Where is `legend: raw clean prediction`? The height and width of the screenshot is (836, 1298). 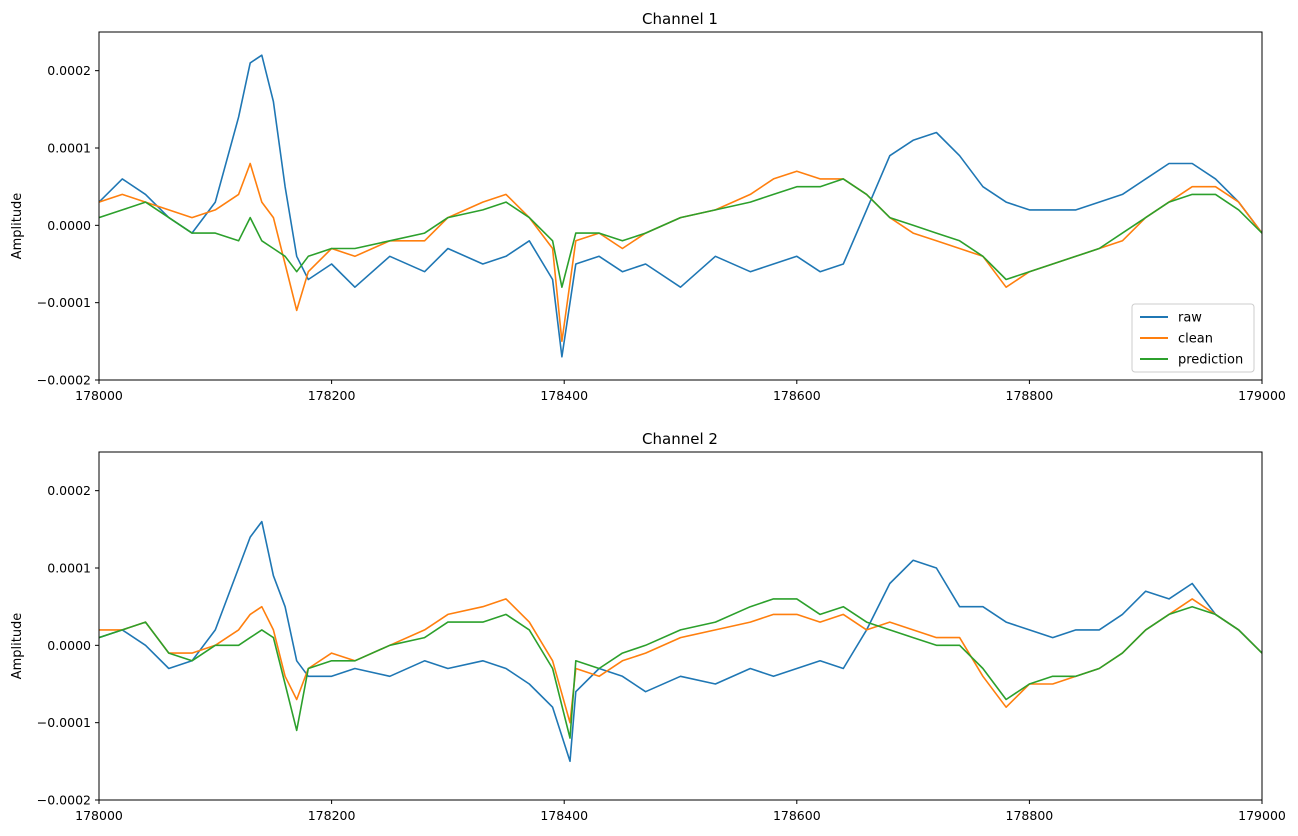
legend: raw clean prediction is located at coordinates (1193, 338).